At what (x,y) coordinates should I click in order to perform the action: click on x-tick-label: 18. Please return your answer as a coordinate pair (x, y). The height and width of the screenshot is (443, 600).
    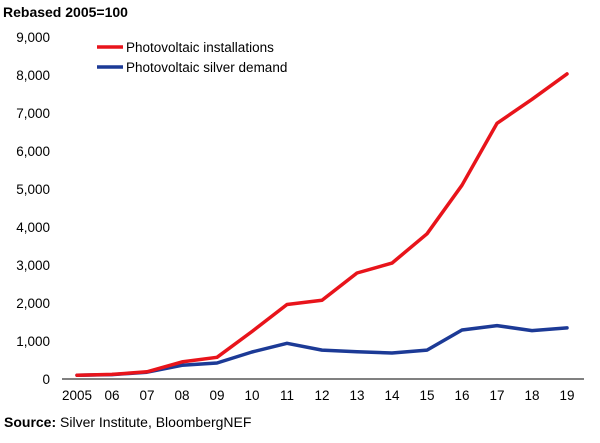
    Looking at the image, I should click on (531, 395).